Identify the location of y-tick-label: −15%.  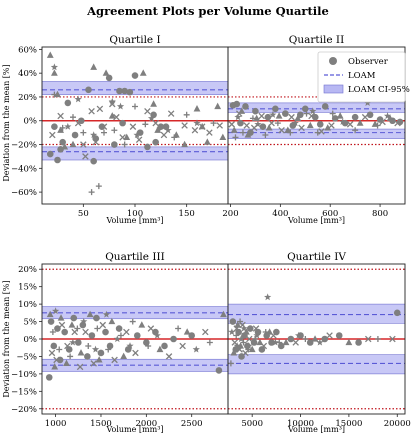
(24, 392).